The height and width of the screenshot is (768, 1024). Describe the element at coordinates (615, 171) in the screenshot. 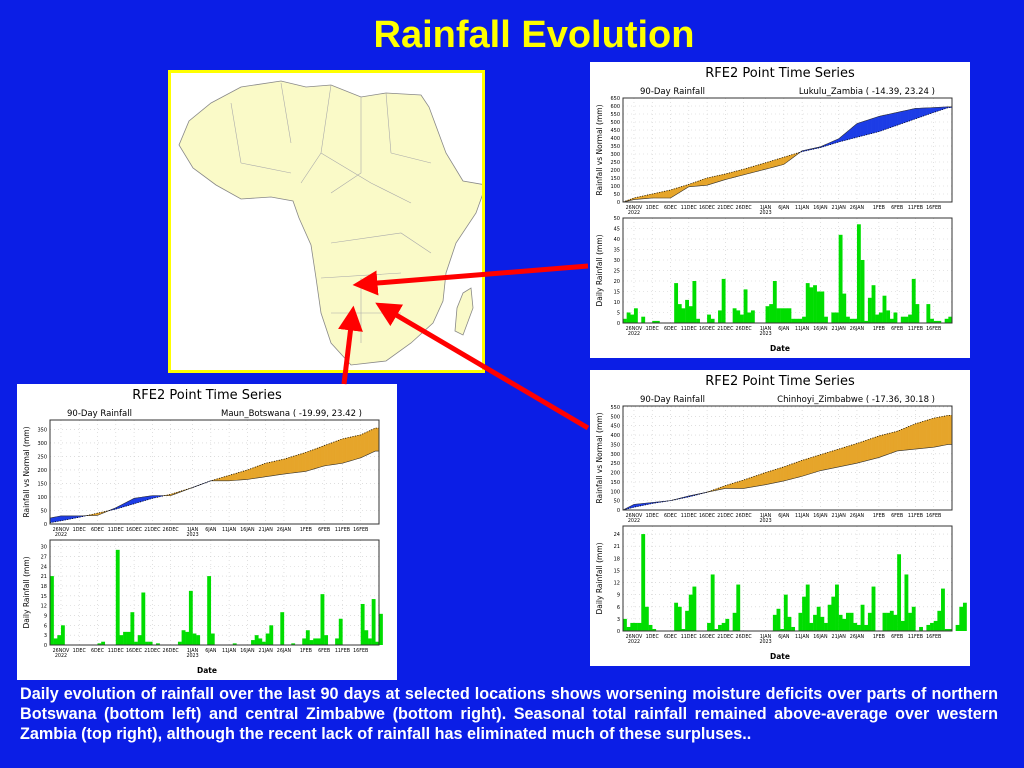

I see `y-tick-label: 200` at that location.